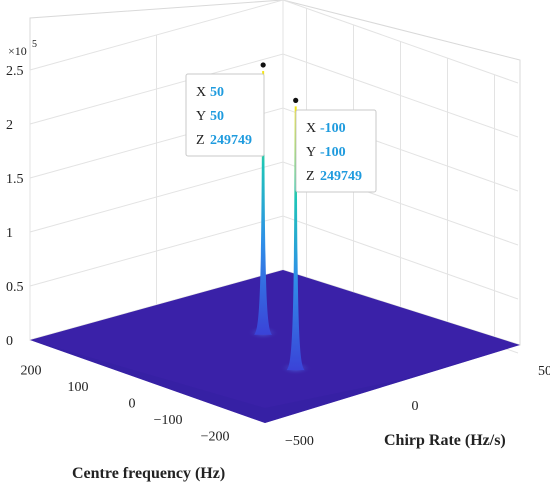 This screenshot has width=550, height=494. I want to click on z-axis-ticks: 0 0.5 1 1.5 2 2.5, so click(15, 206).